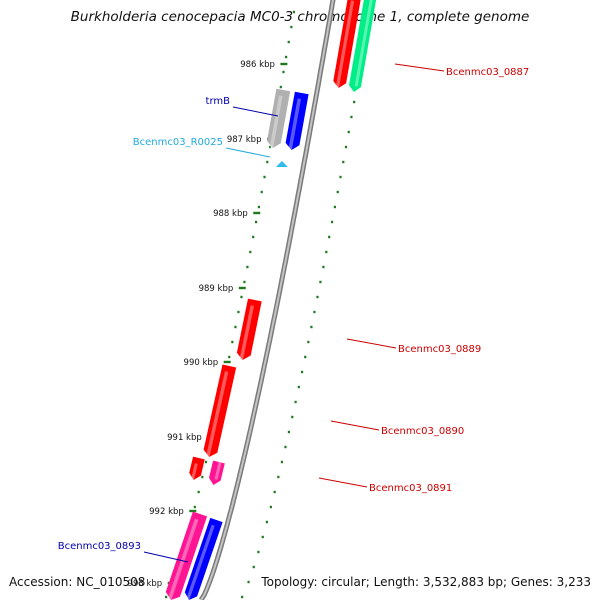  I want to click on label-bcenmc03-0889-leader, so click(371, 343).